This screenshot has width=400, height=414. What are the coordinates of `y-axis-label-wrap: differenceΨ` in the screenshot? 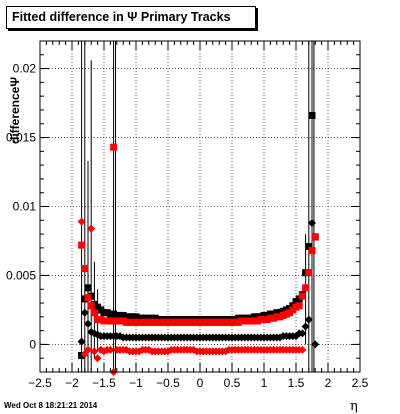 It's located at (16, 96).